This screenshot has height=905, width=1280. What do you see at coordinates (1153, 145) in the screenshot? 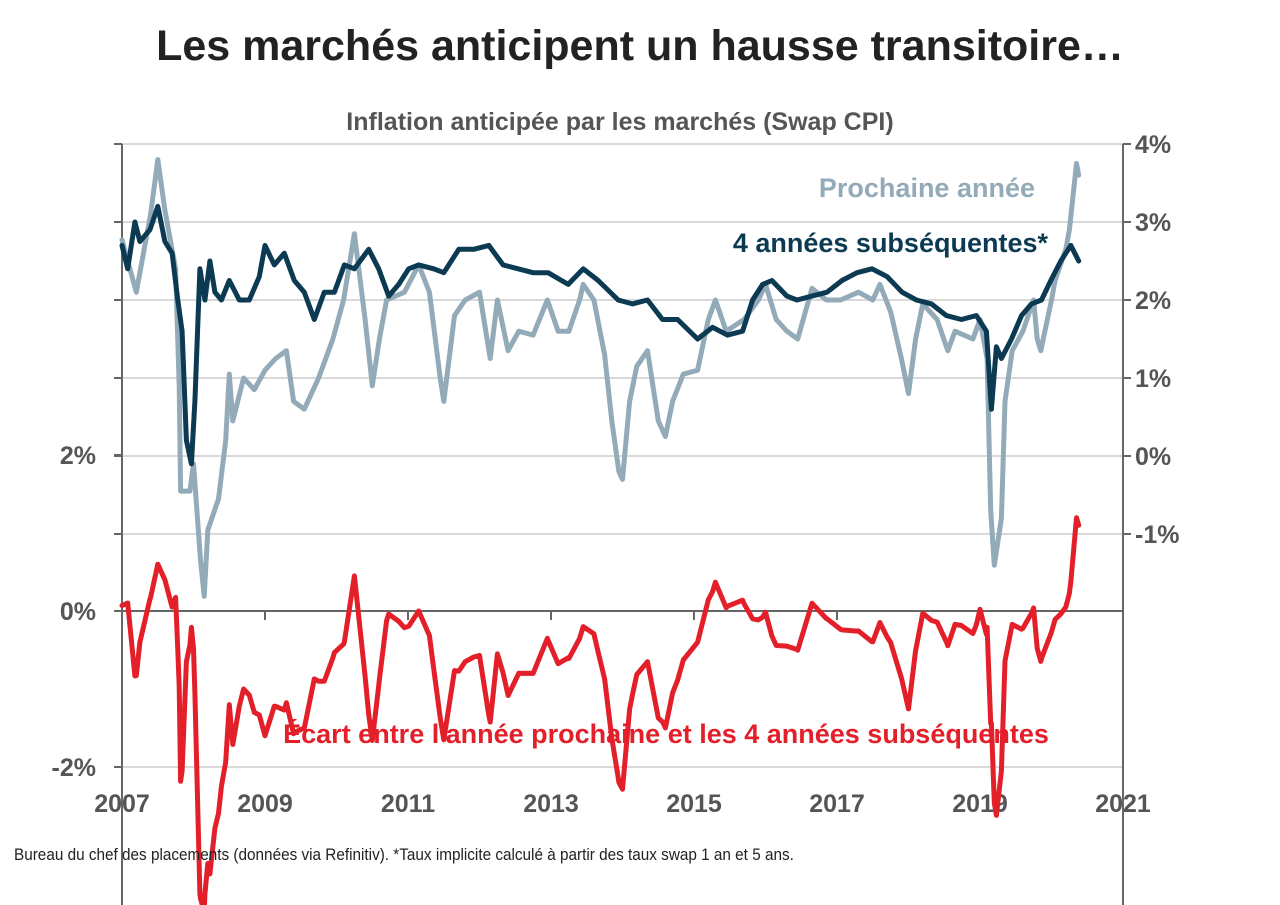
I see `right-axis-tick-label: 4%` at bounding box center [1153, 145].